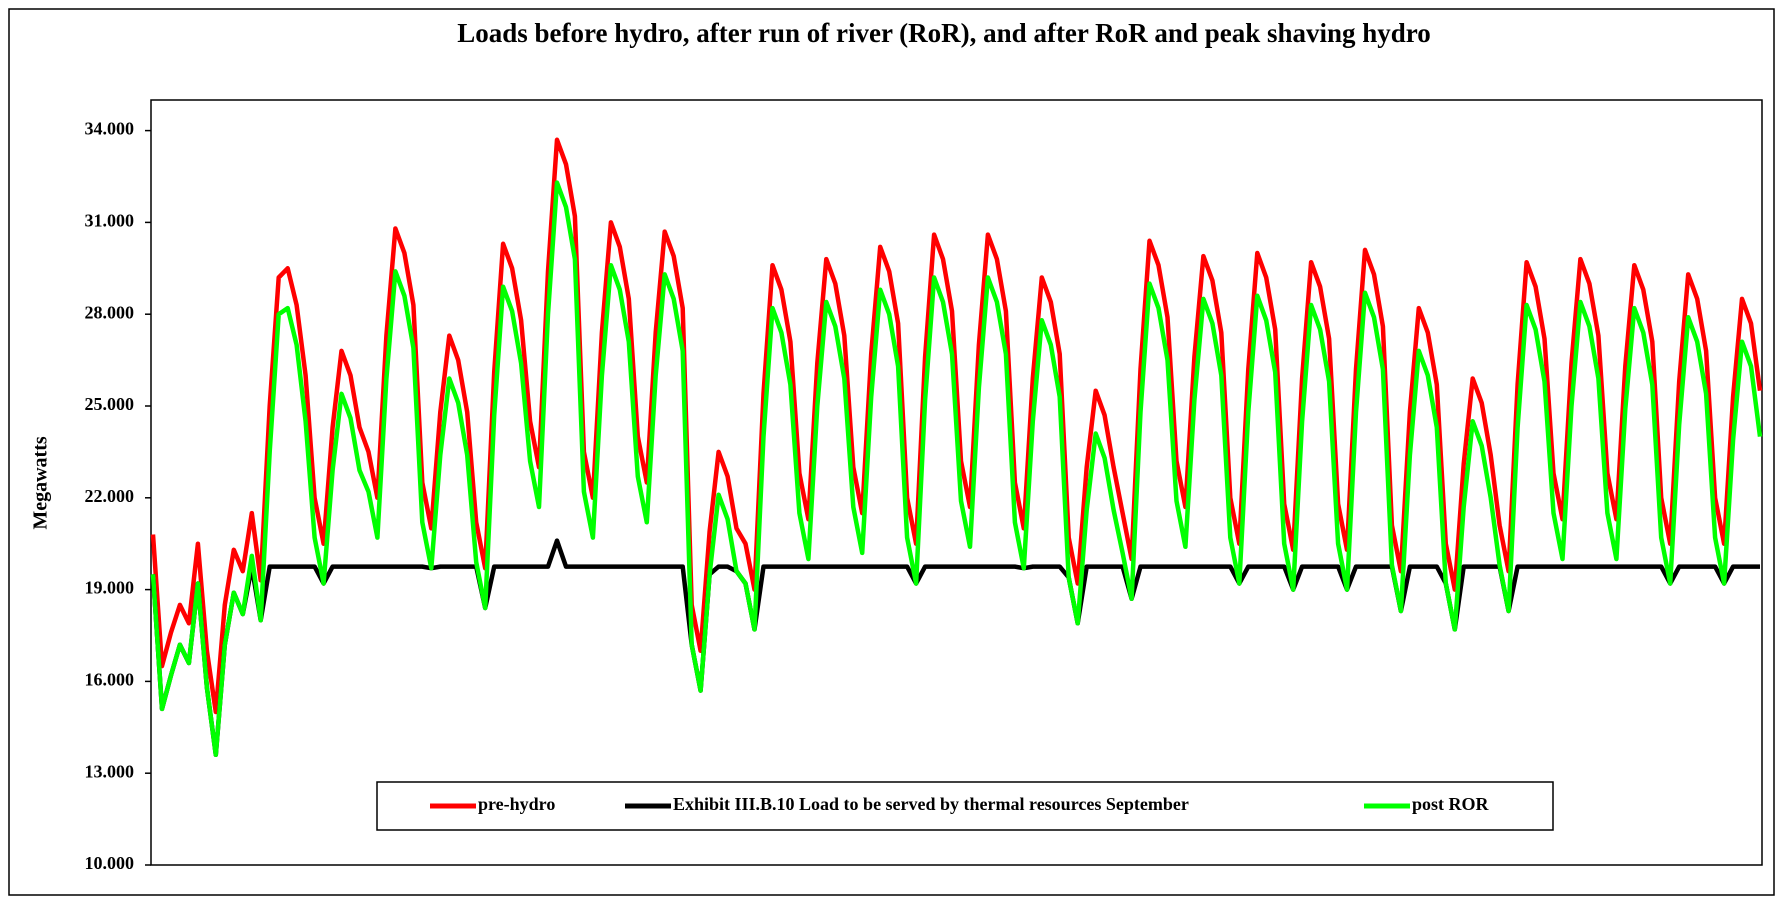 The height and width of the screenshot is (904, 1783). I want to click on y-tick-label: 31.000, so click(110, 221).